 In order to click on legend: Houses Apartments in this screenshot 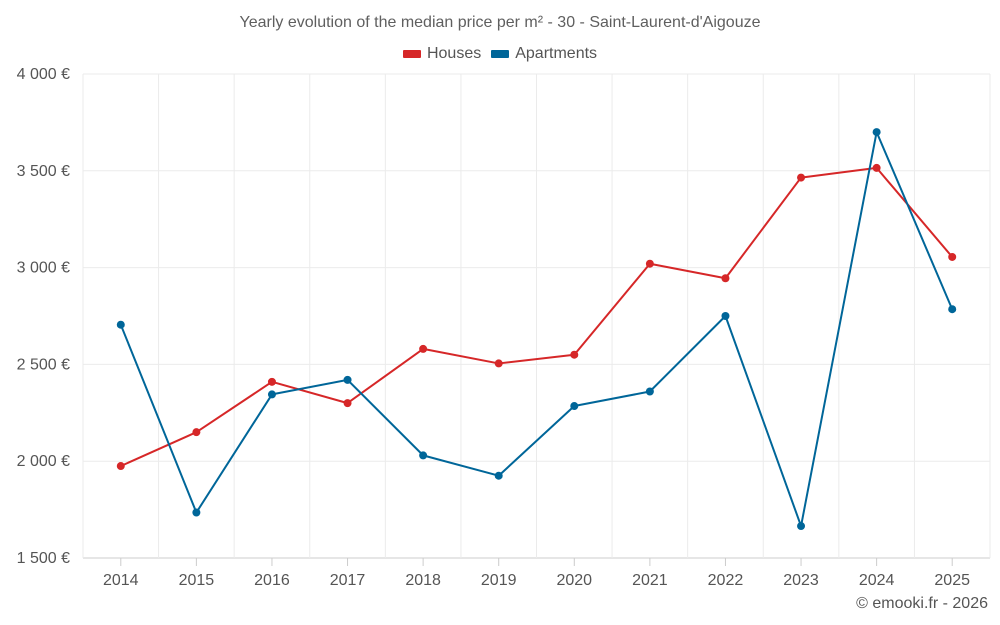, I will do `click(500, 54)`.